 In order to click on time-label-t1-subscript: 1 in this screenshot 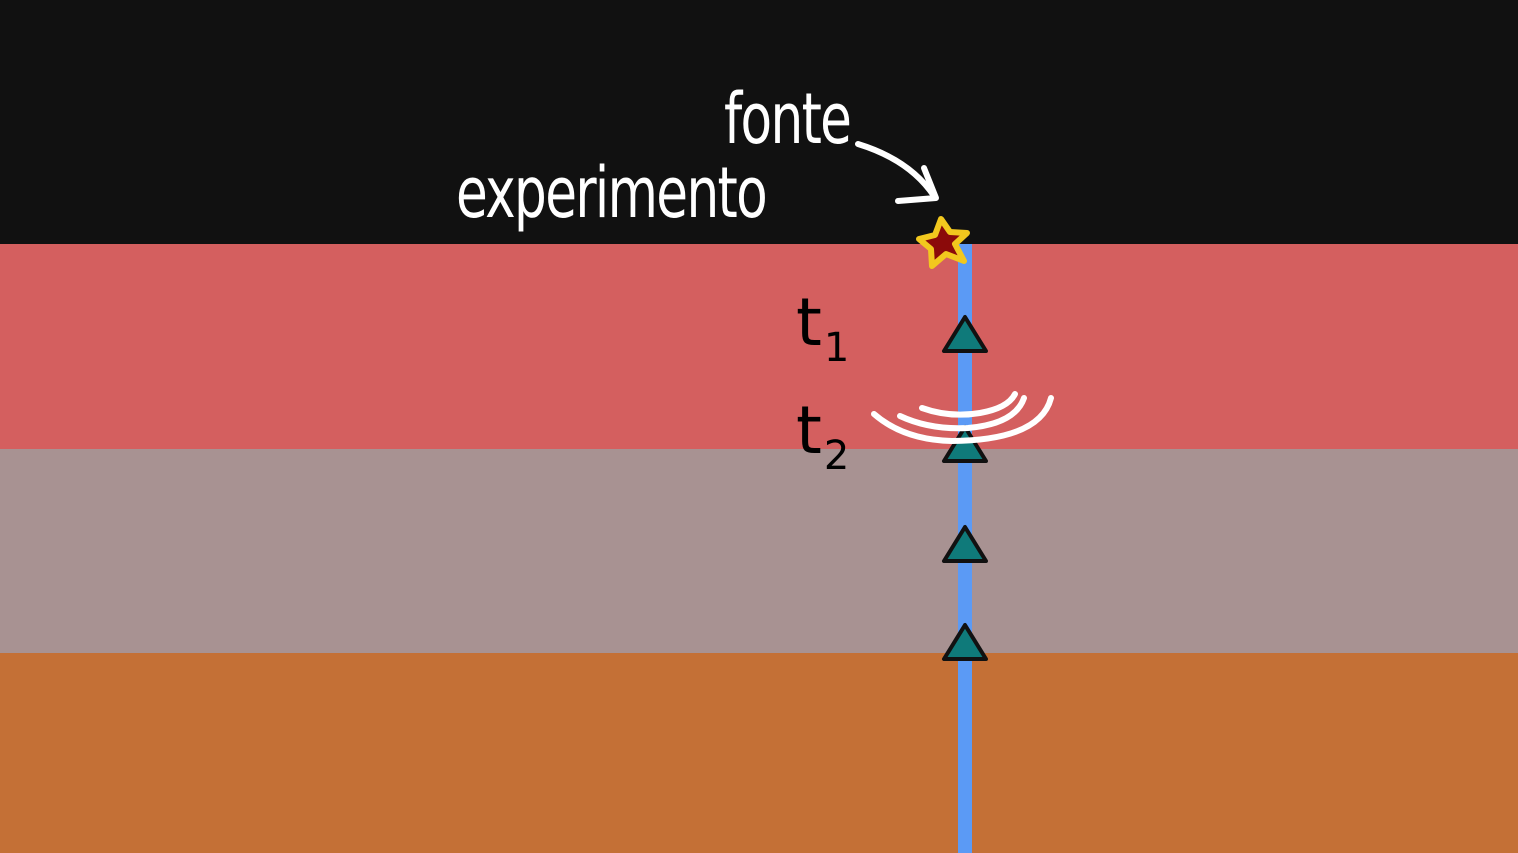, I will do `click(836, 348)`.